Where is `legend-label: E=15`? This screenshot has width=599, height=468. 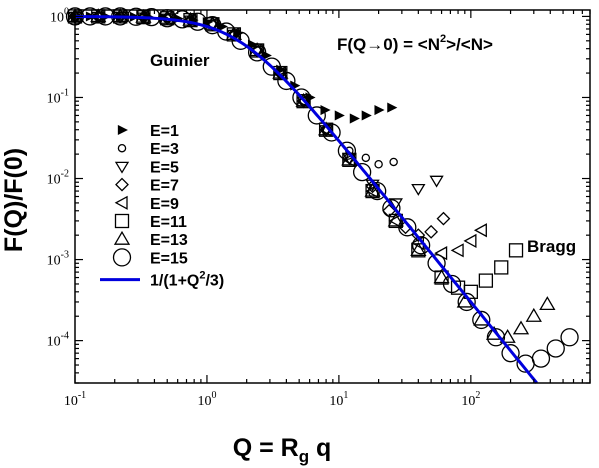 legend-label: E=15 is located at coordinates (169, 258).